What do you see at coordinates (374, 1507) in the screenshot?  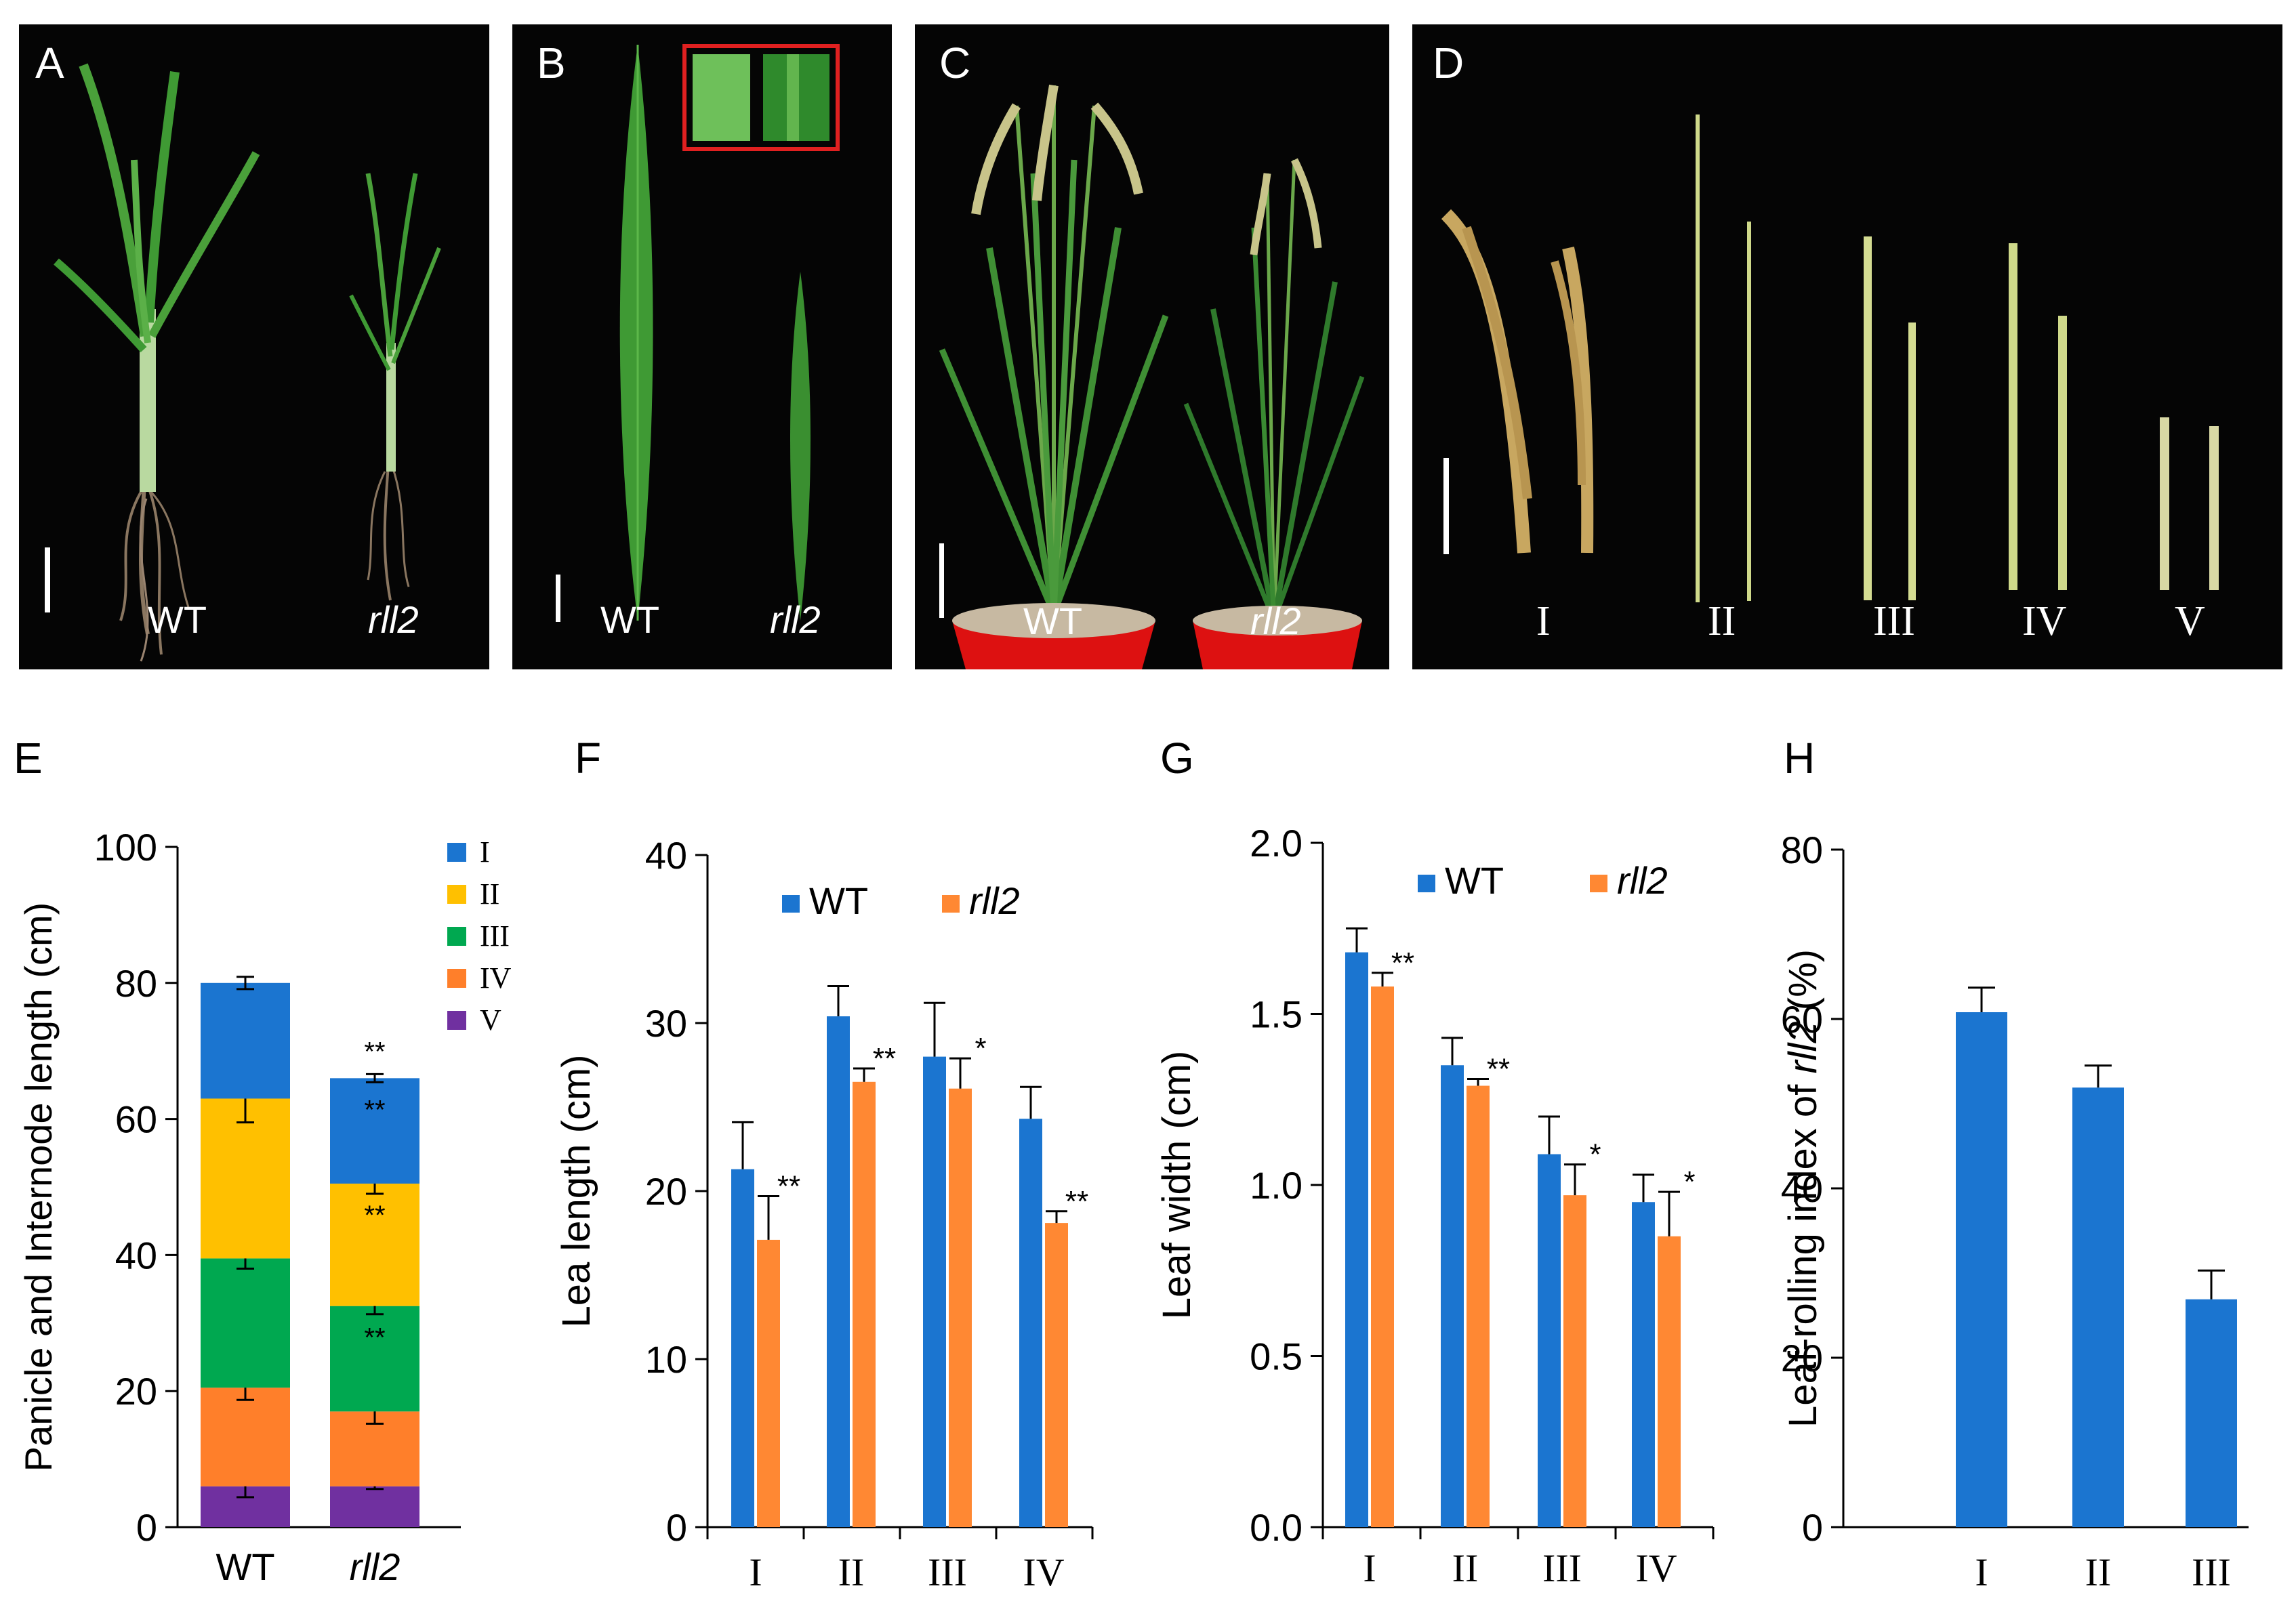 I see `stacked-bar-segment-V` at bounding box center [374, 1507].